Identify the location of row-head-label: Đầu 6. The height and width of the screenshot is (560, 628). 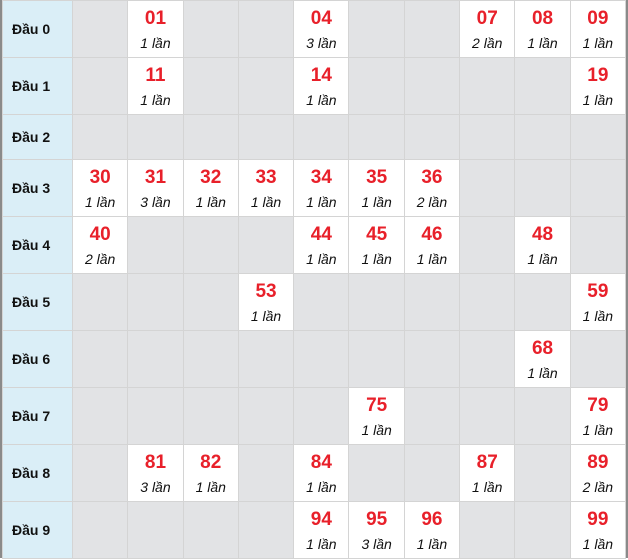
(37, 359).